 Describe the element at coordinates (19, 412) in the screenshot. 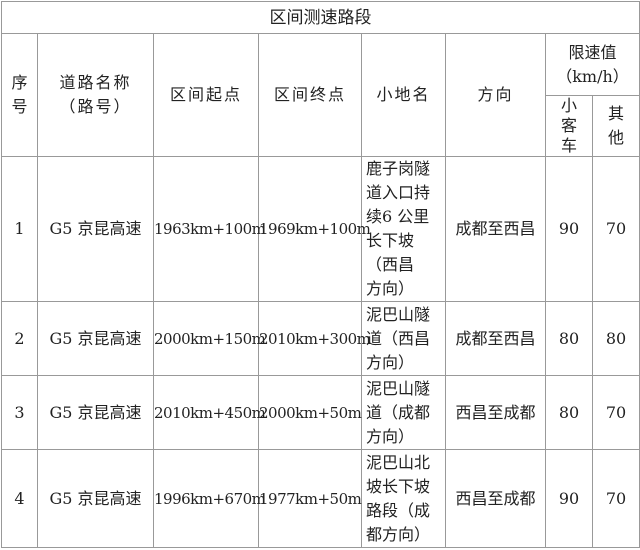

I see `cell-index: 3` at that location.